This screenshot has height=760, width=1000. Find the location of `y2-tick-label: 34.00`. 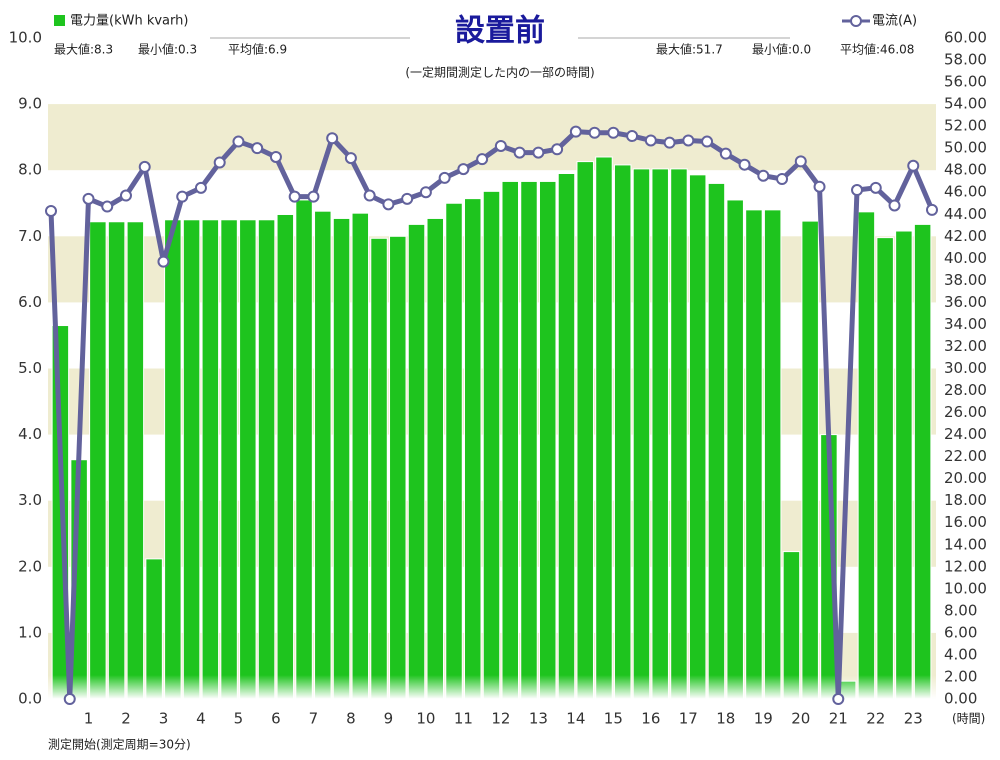

y2-tick-label: 34.00 is located at coordinates (965, 324).